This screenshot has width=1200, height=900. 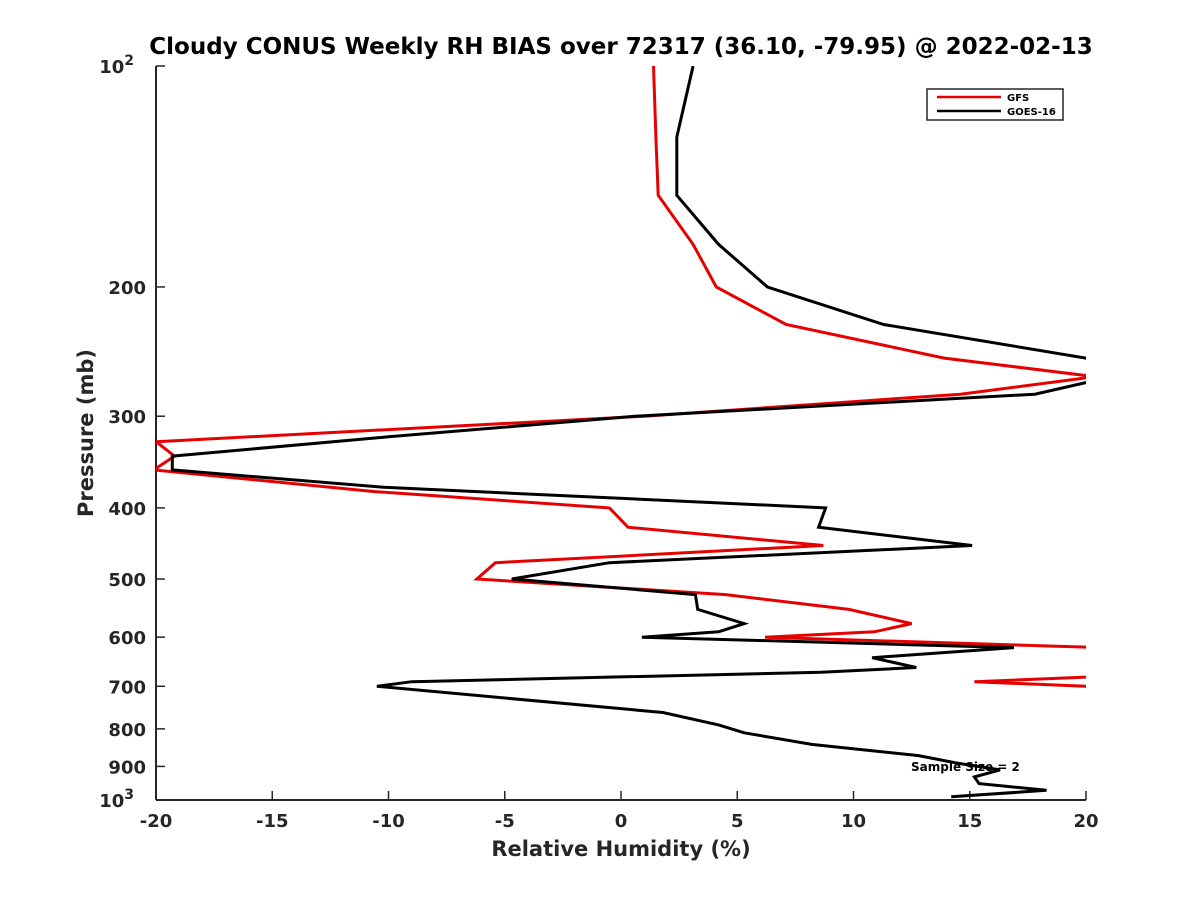 I want to click on y-tick-label: 600, so click(x=127, y=638).